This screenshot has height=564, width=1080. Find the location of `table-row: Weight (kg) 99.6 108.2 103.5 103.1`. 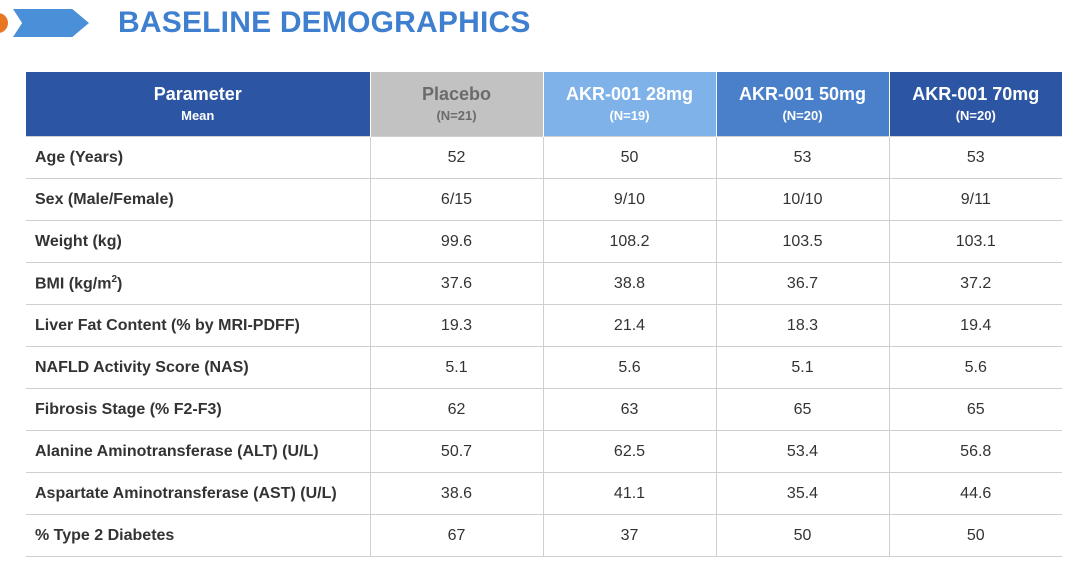

table-row: Weight (kg) 99.6 108.2 103.5 103.1 is located at coordinates (544, 241).